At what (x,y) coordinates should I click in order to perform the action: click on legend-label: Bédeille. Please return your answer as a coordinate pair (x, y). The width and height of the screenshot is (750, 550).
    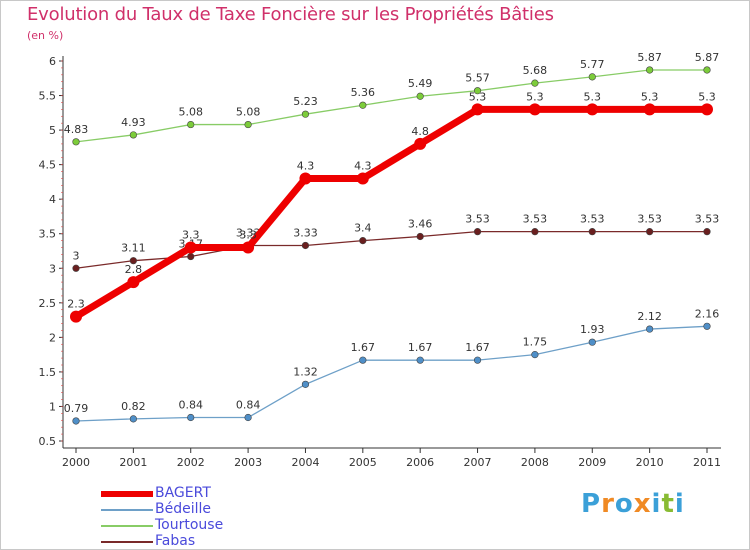
    Looking at the image, I should click on (183, 509).